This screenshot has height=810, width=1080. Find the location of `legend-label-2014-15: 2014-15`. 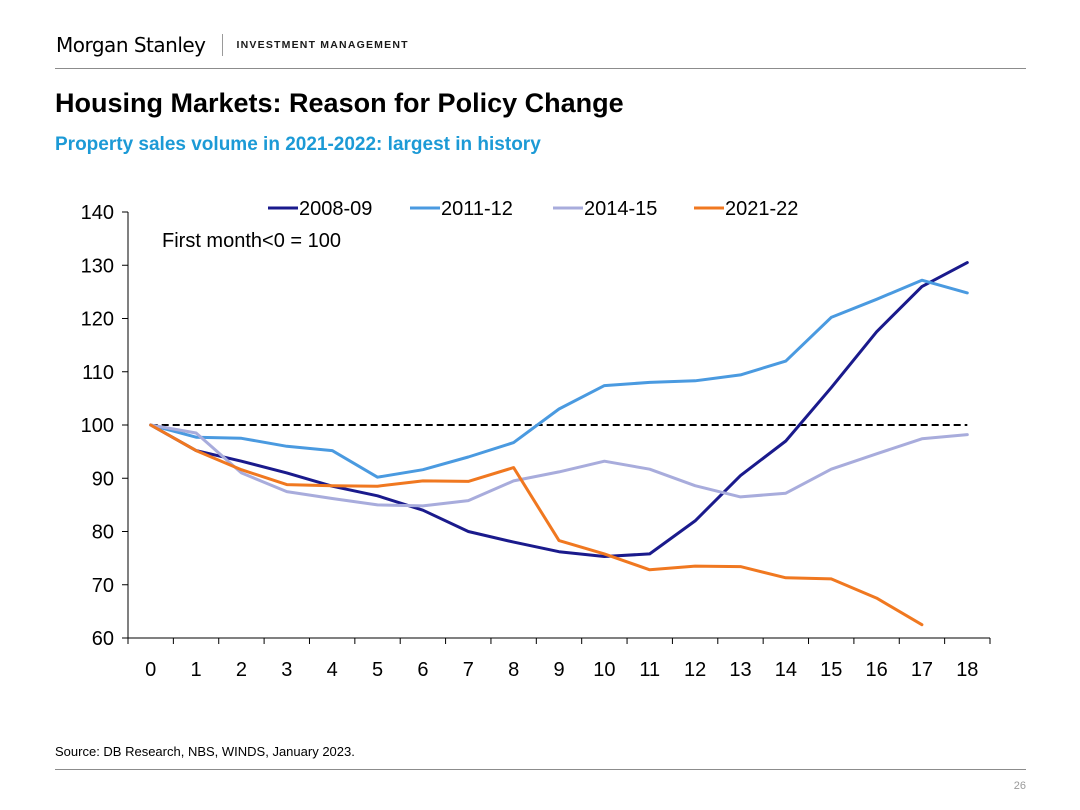

legend-label-2014-15: 2014-15 is located at coordinates (620, 209).